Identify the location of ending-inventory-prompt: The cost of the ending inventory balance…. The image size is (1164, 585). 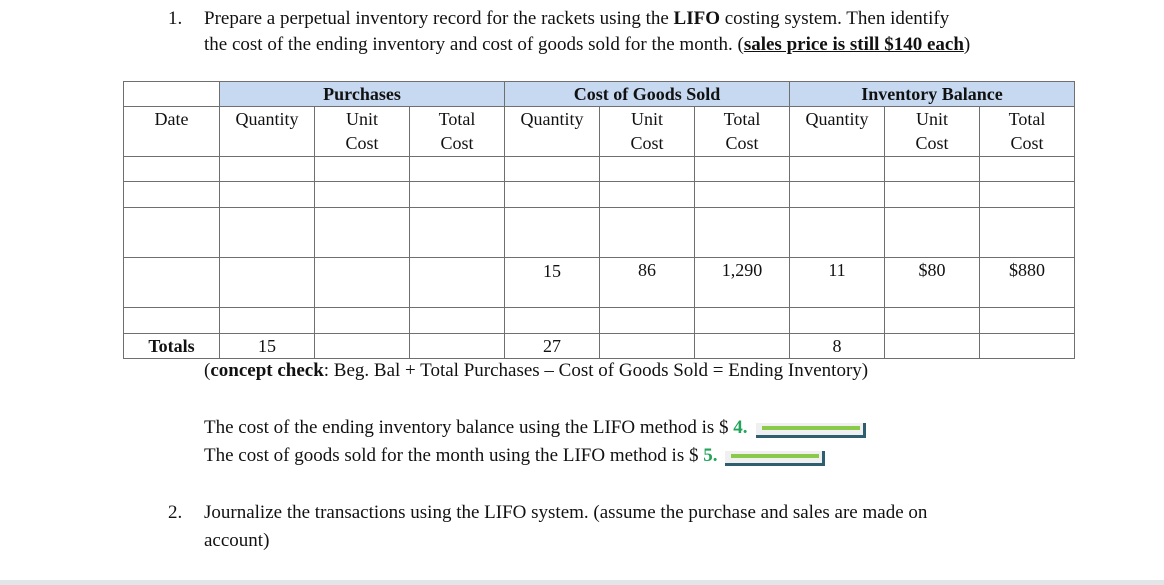
(469, 427).